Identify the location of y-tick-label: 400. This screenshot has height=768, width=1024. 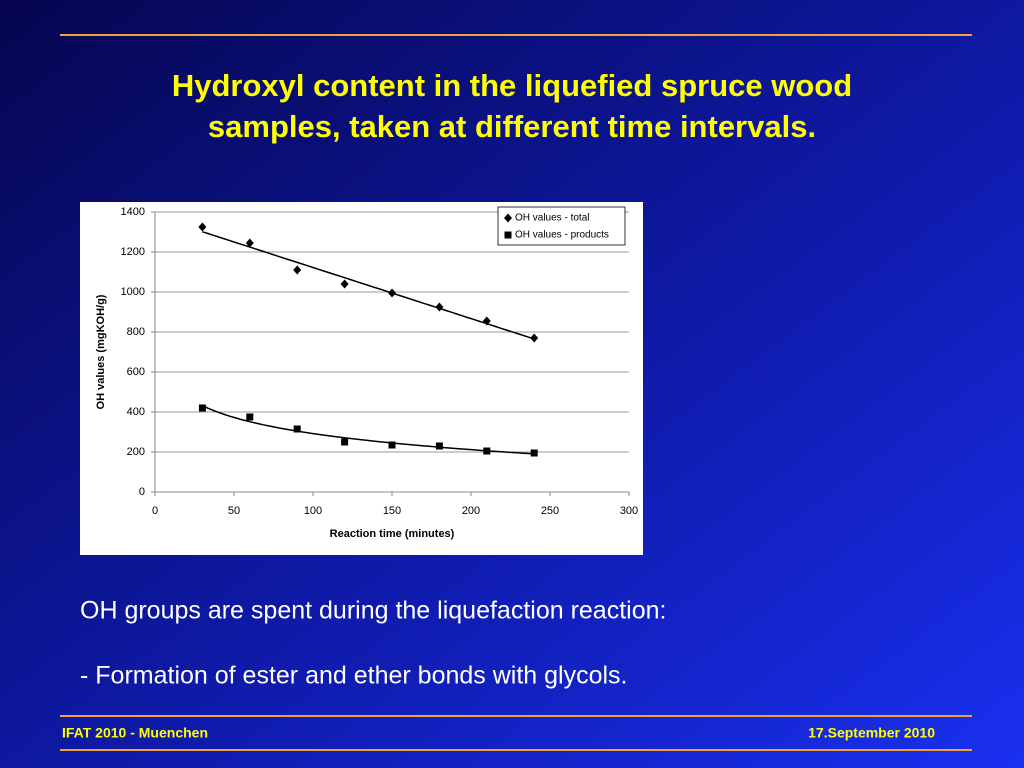
(136, 412).